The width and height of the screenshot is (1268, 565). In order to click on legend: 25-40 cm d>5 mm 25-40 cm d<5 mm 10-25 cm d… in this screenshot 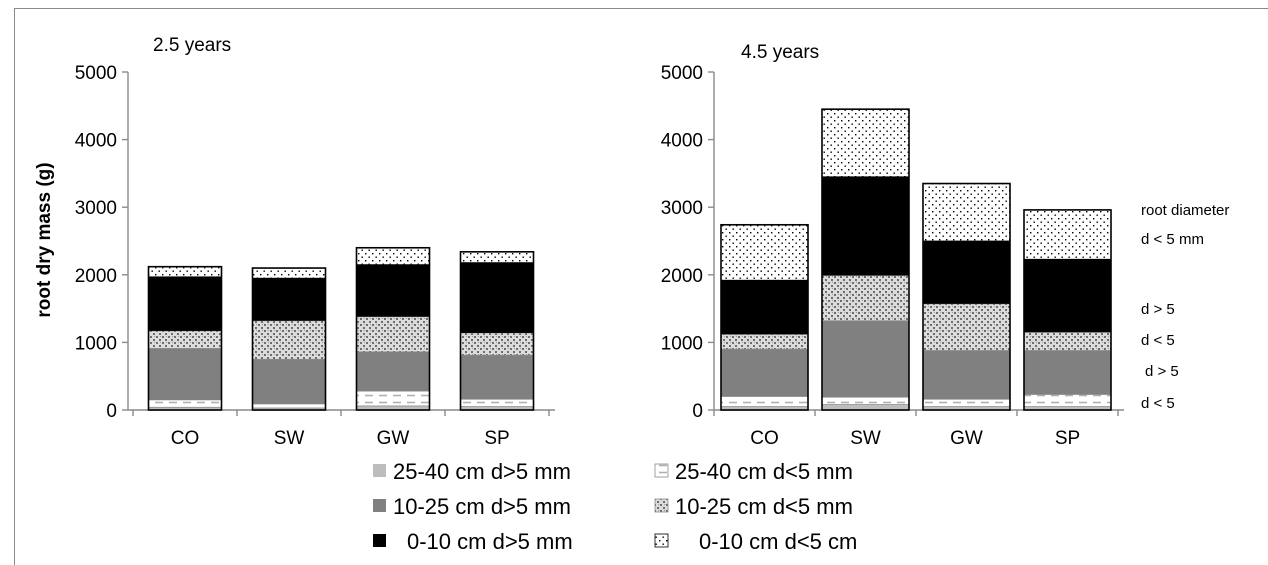, I will do `click(615, 506)`.